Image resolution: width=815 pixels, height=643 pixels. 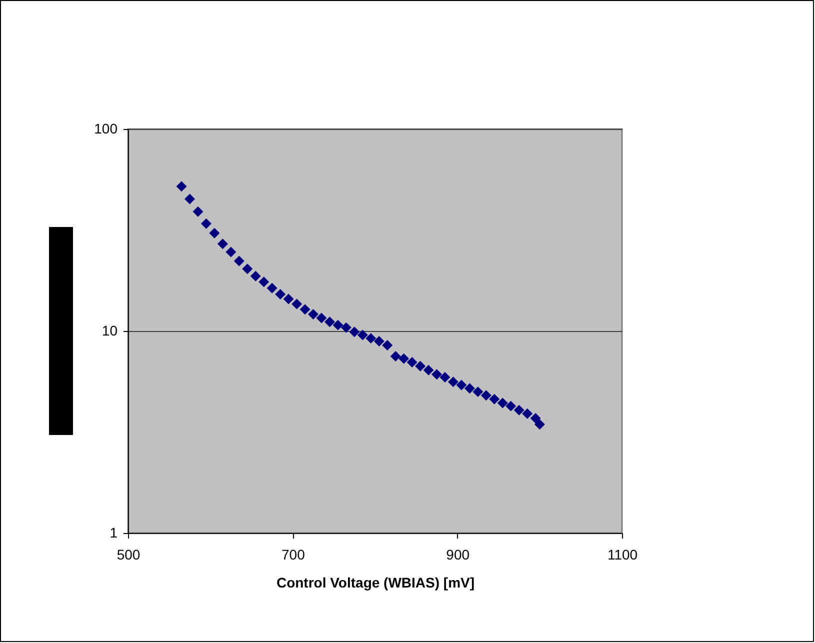 I want to click on y-tick-label: 1, so click(x=114, y=532).